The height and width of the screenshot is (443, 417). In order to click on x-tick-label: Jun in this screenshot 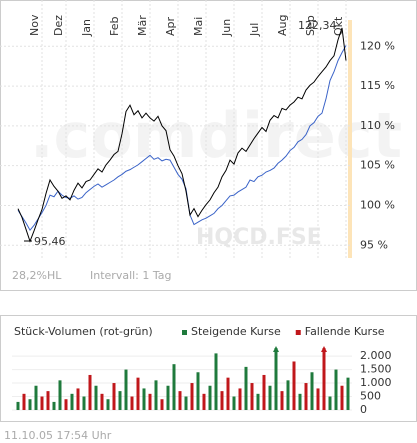, I will do `click(226, 28)`.